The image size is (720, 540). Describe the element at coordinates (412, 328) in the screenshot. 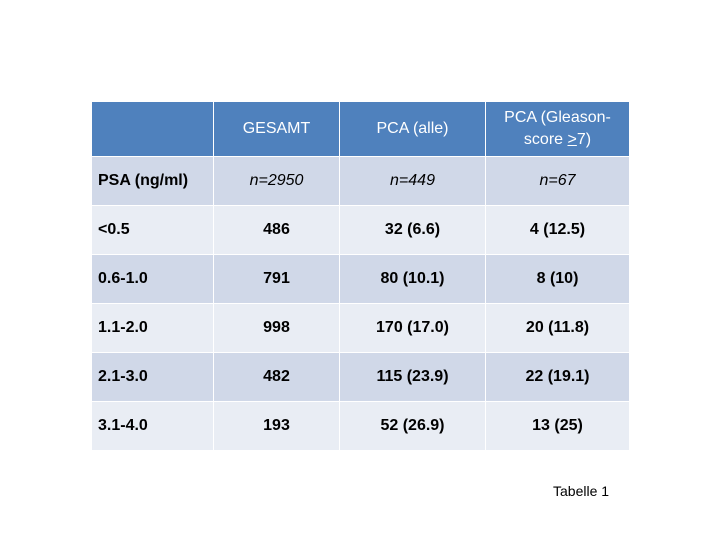

I see `cell-pca-alle: 170 (17.0)` at that location.